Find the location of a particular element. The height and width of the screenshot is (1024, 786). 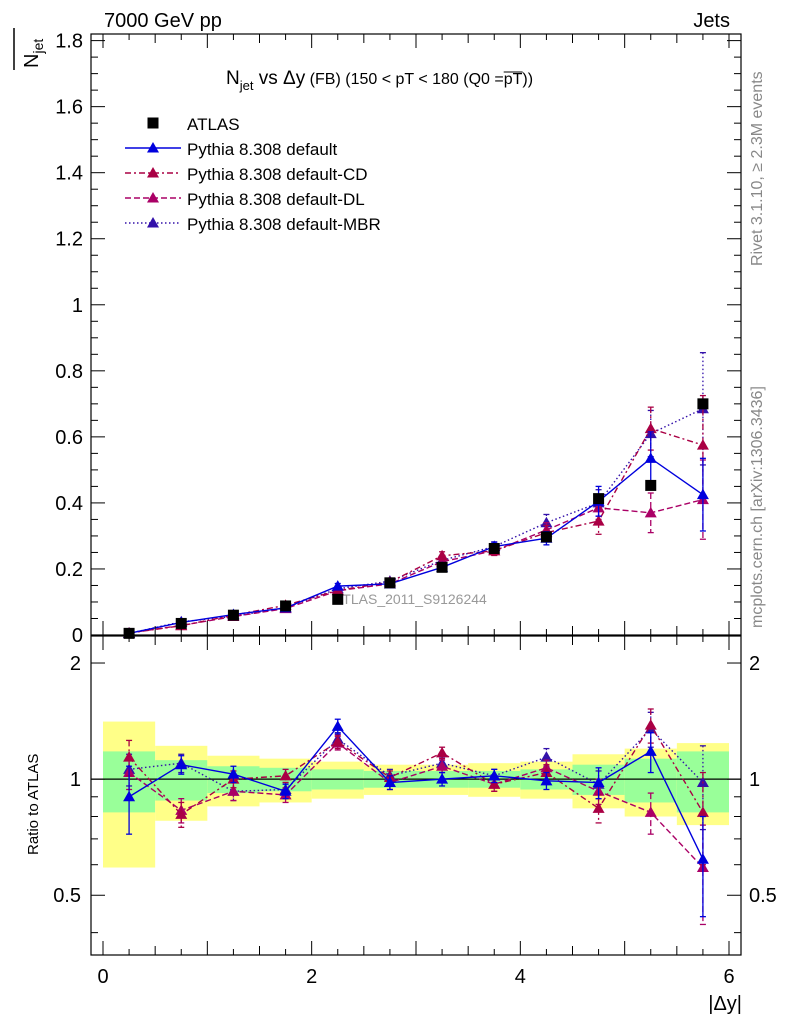

bottom-ylabel: Ratio to ATLAS is located at coordinates (33, 804).